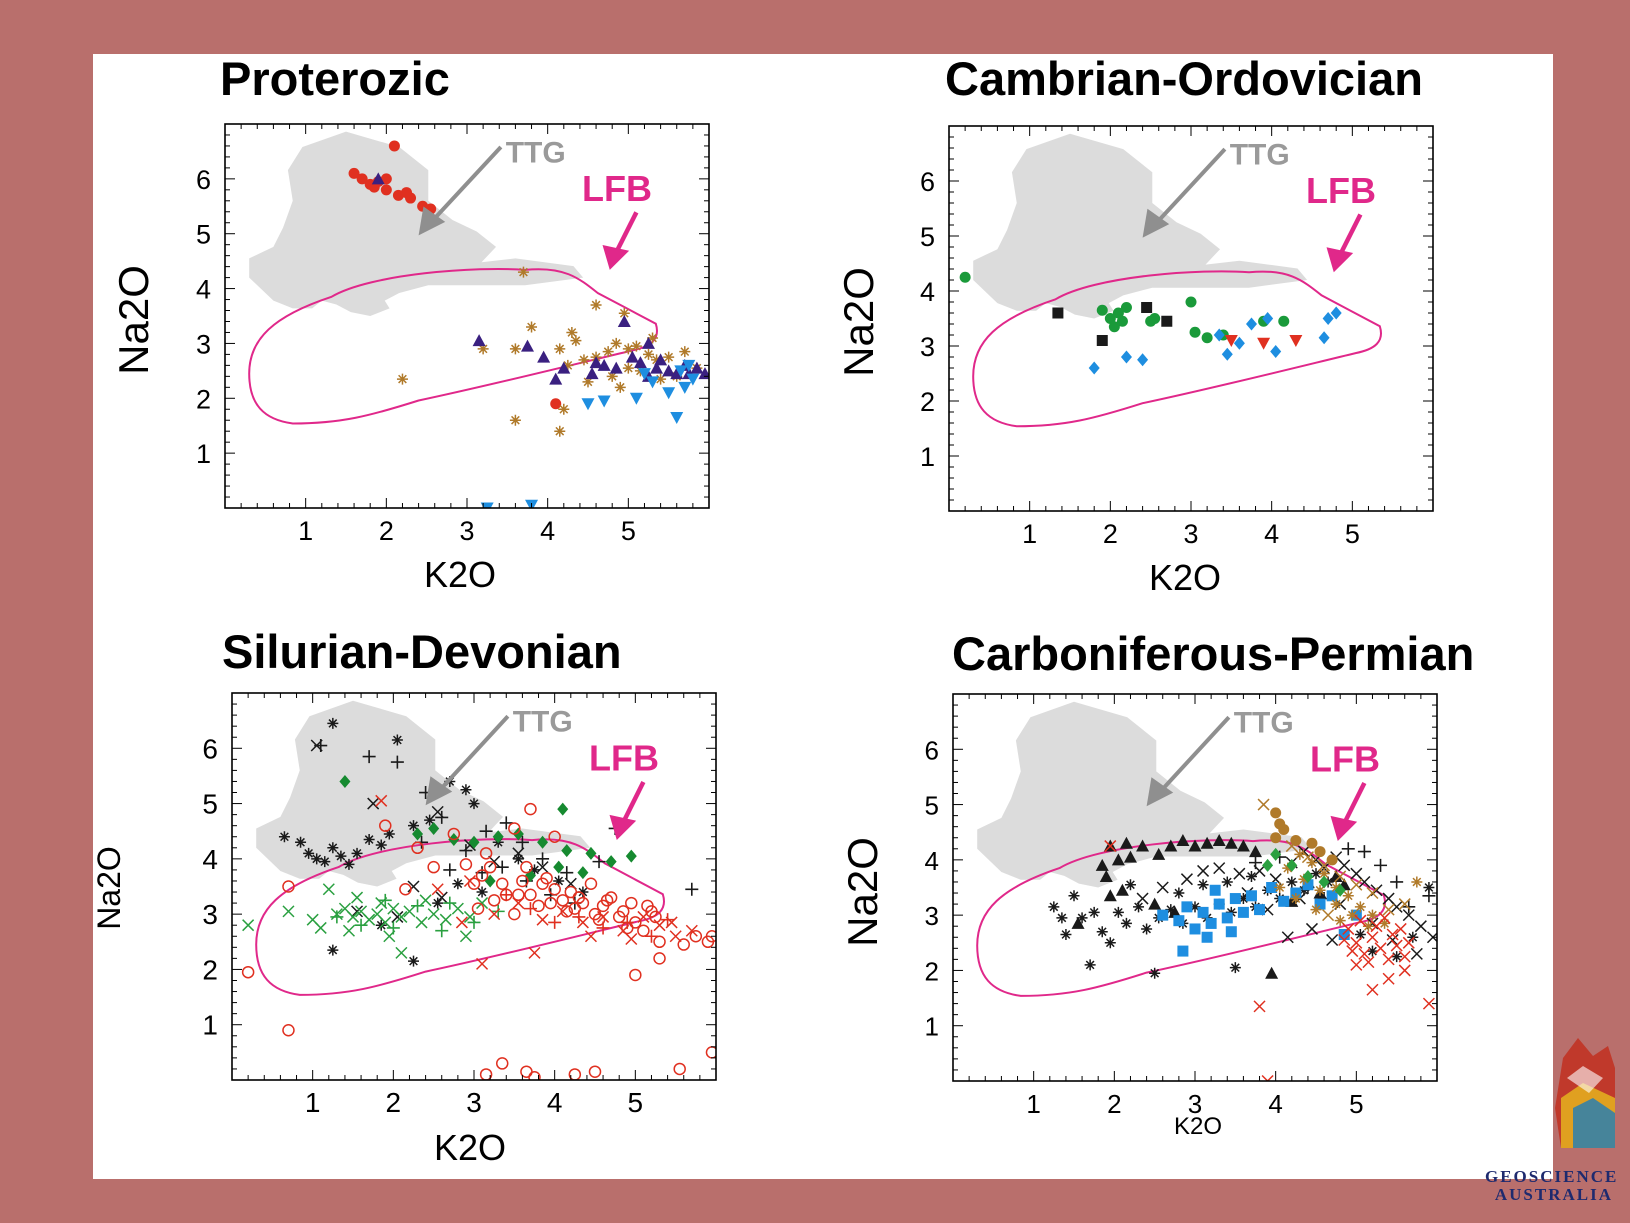  Describe the element at coordinates (1190, 534) in the screenshot. I see `x-tick-label: 3` at that location.